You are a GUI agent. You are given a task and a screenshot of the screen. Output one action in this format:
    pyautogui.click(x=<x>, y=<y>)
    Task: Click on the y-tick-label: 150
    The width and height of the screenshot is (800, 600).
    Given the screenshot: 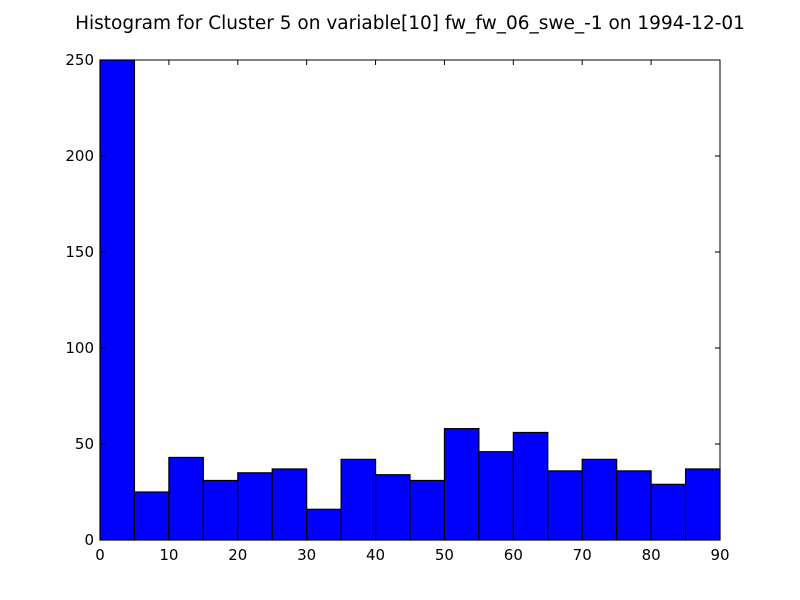 What is the action you would take?
    pyautogui.click(x=79, y=252)
    